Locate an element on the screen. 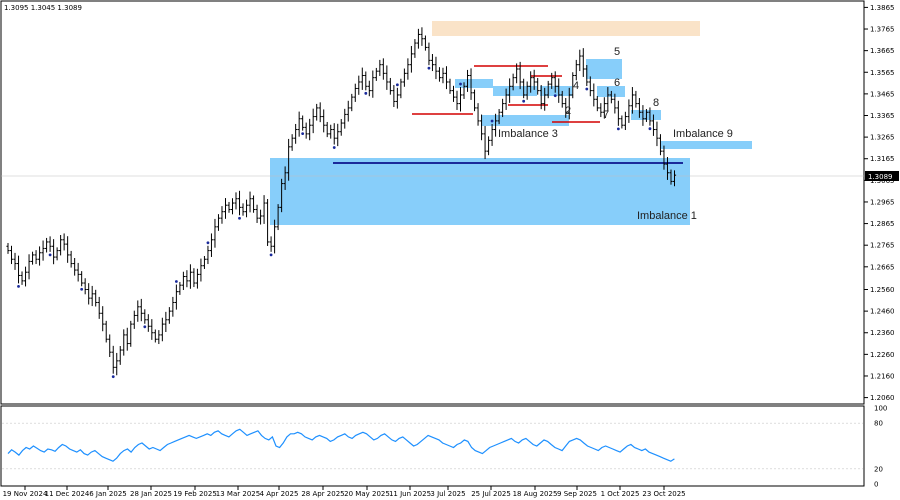 This screenshot has width=900, height=500. x-tick-label: 13 Mar 2025 is located at coordinates (238, 494).